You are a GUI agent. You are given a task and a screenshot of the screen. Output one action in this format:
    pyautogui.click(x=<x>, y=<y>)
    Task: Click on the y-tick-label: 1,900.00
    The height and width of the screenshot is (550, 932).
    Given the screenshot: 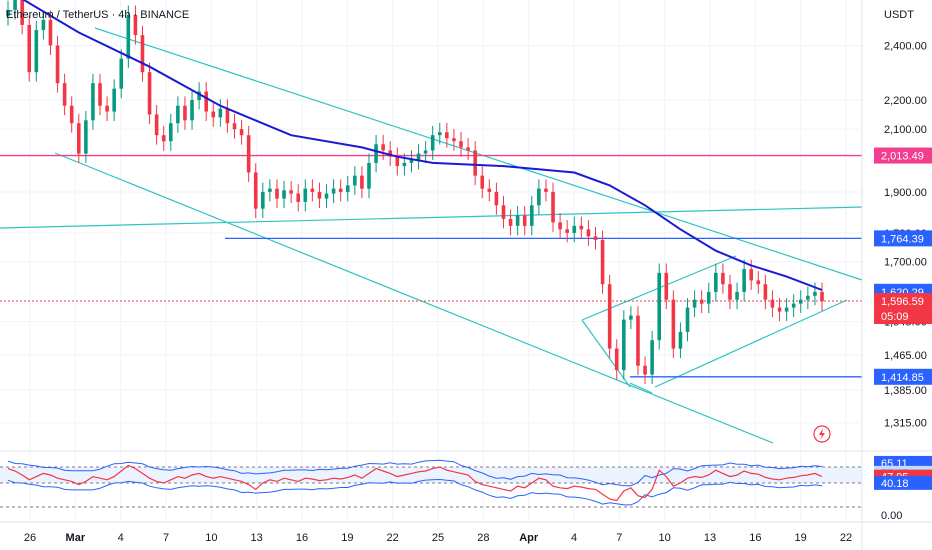 What is the action you would take?
    pyautogui.click(x=905, y=193)
    